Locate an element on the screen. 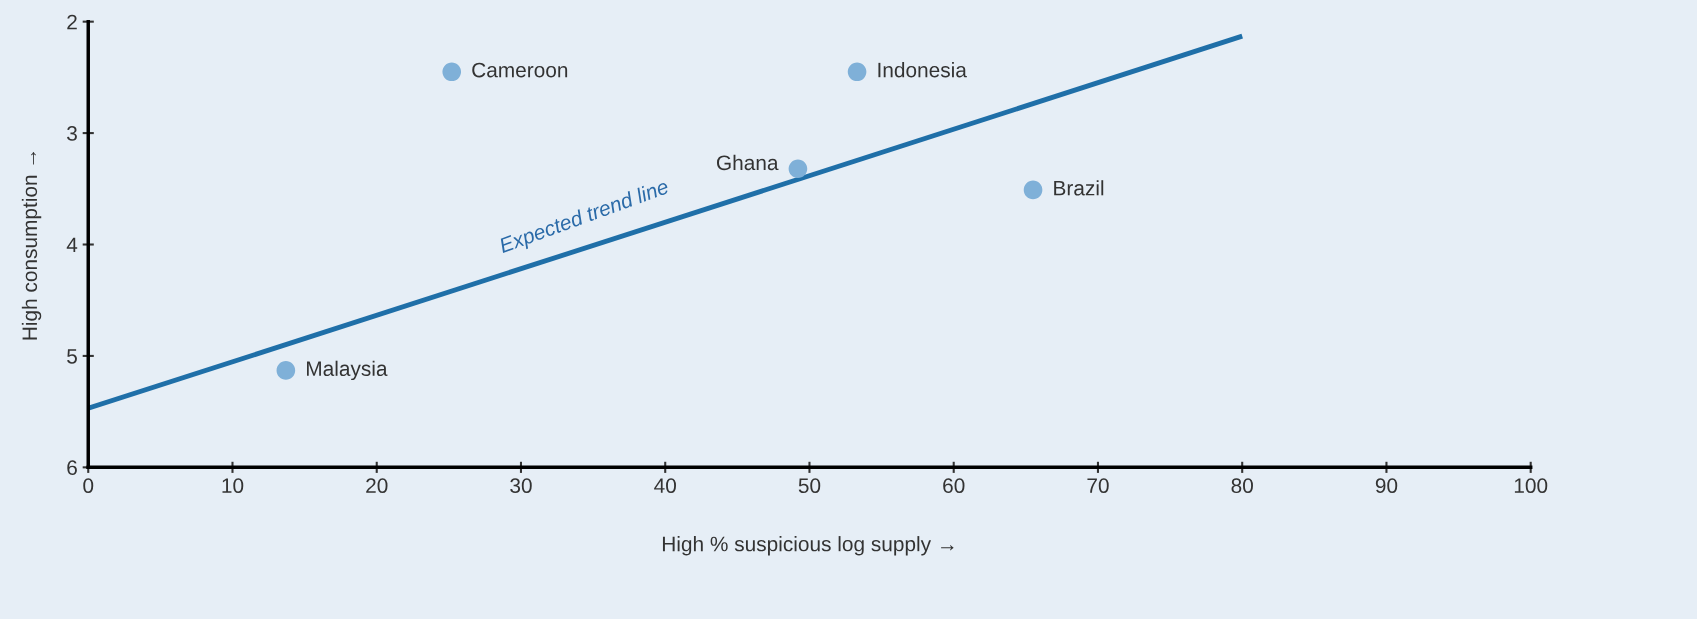 This screenshot has width=1697, height=619. x-tick-label: 0 is located at coordinates (88, 486).